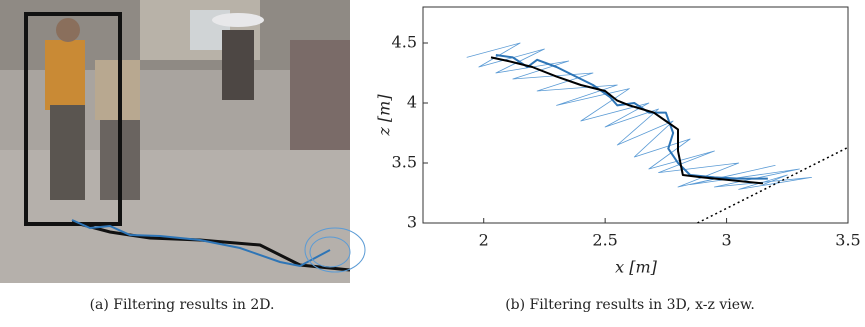 Image resolution: width=865 pixels, height=327 pixels. Describe the element at coordinates (636, 267) in the screenshot. I see `x-axis-label: x [m]` at that location.